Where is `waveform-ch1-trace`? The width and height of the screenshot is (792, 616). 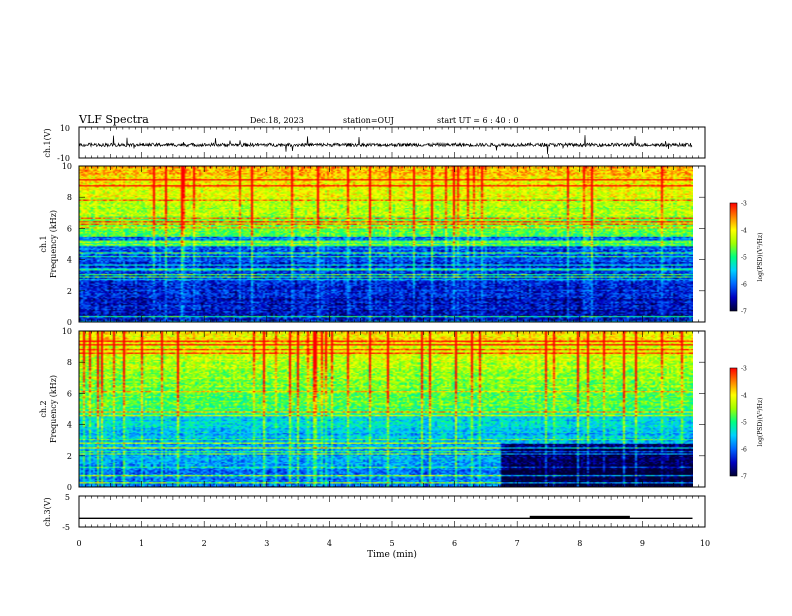 waveform-ch1-trace is located at coordinates (385, 145).